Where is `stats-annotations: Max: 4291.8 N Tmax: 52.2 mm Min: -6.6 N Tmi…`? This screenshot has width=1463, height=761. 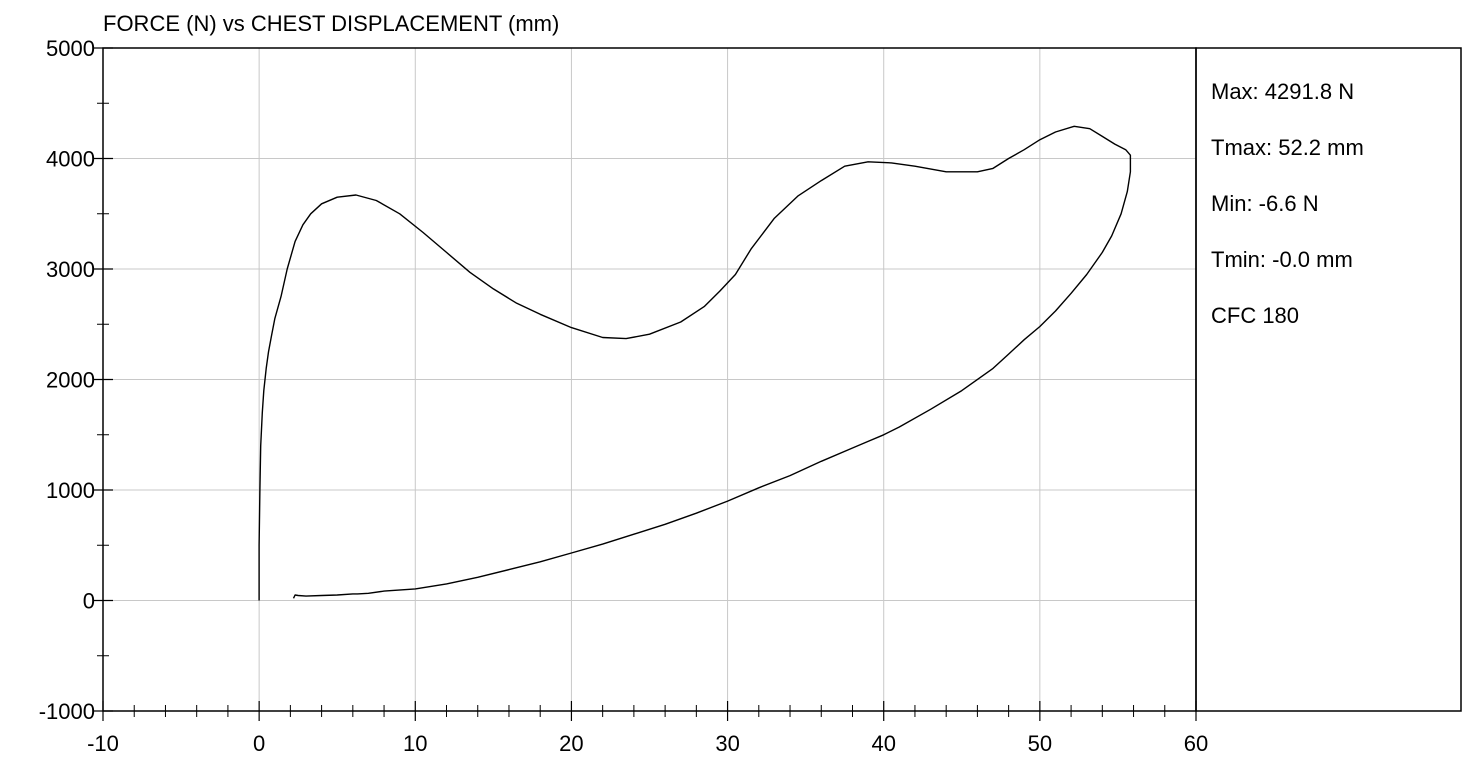
stats-annotations: Max: 4291.8 N Tmax: 52.2 mm Min: -6.6 N Tmi… is located at coordinates (1287, 203).